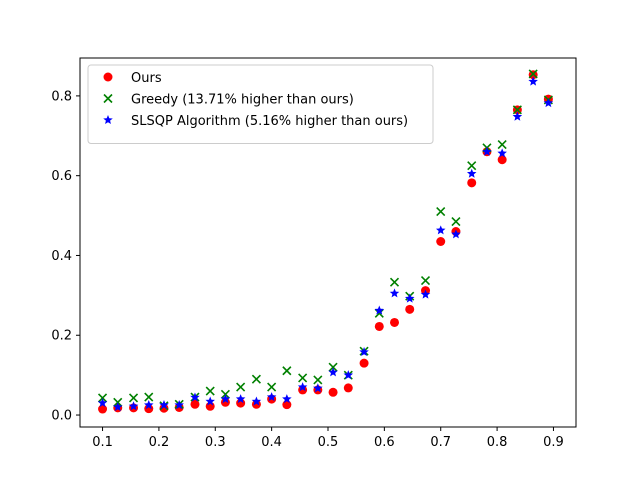 Image resolution: width=640 pixels, height=480 pixels. What do you see at coordinates (61, 96) in the screenshot?
I see `y-tick-label: 0.8` at bounding box center [61, 96].